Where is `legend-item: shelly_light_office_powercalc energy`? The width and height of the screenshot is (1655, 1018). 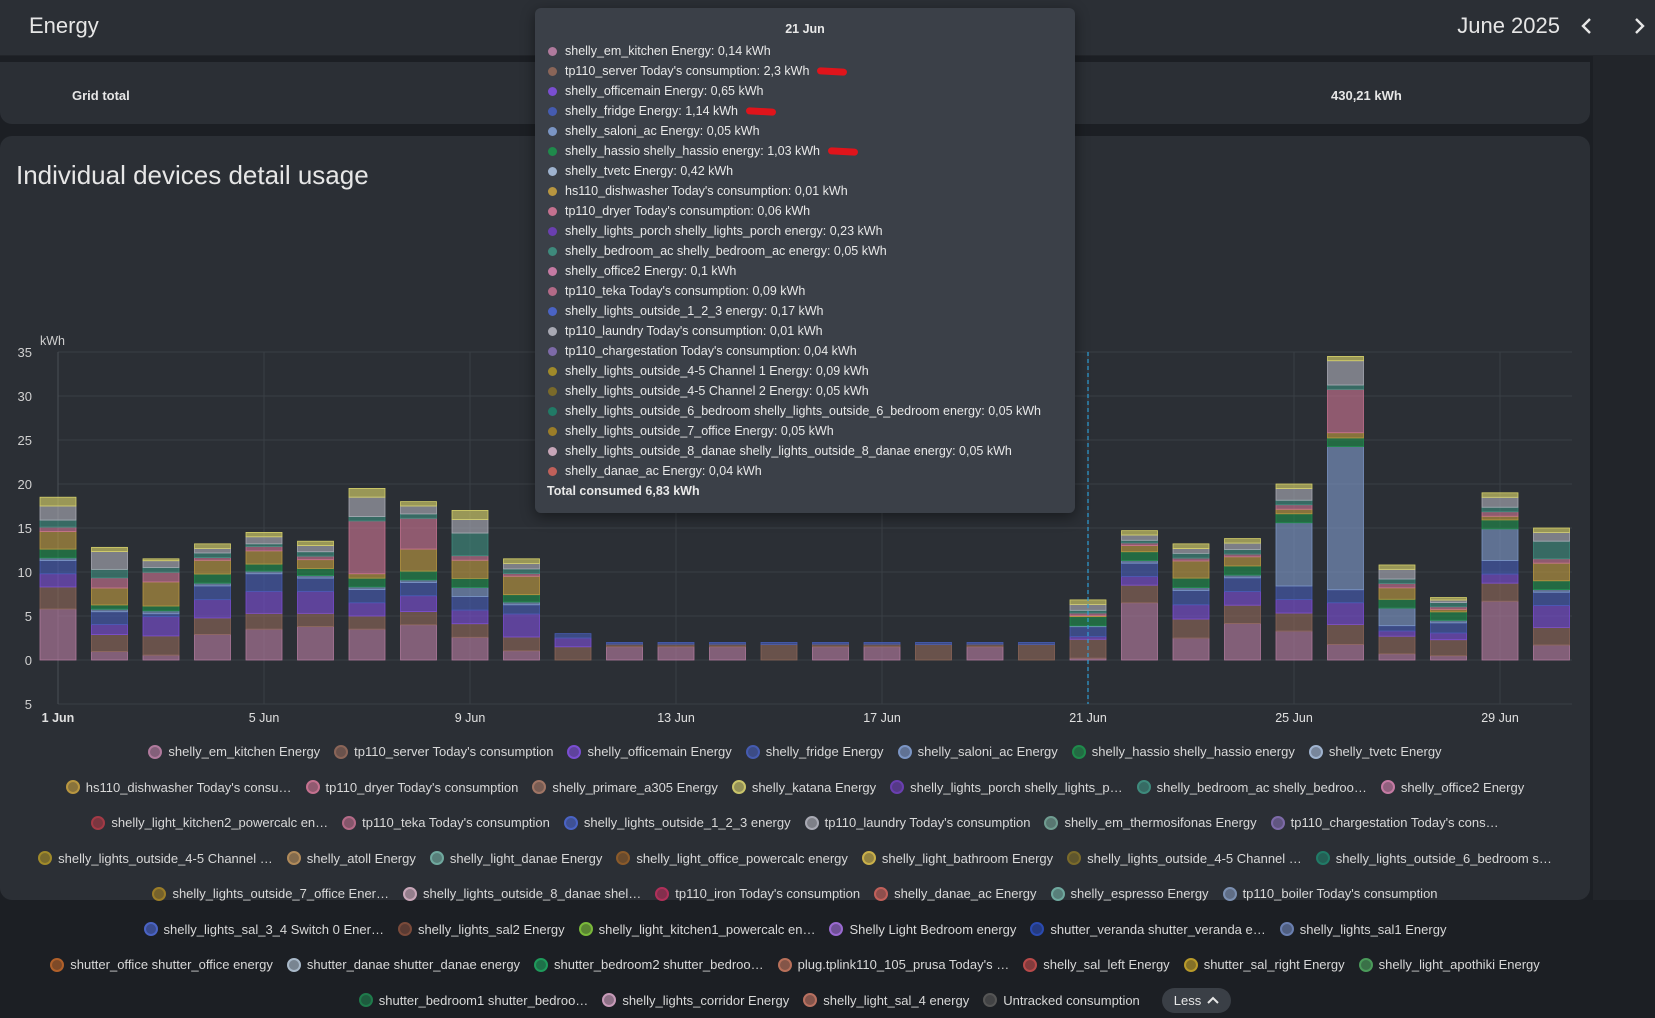
legend-item: shelly_light_office_powercalc energy is located at coordinates (732, 858).